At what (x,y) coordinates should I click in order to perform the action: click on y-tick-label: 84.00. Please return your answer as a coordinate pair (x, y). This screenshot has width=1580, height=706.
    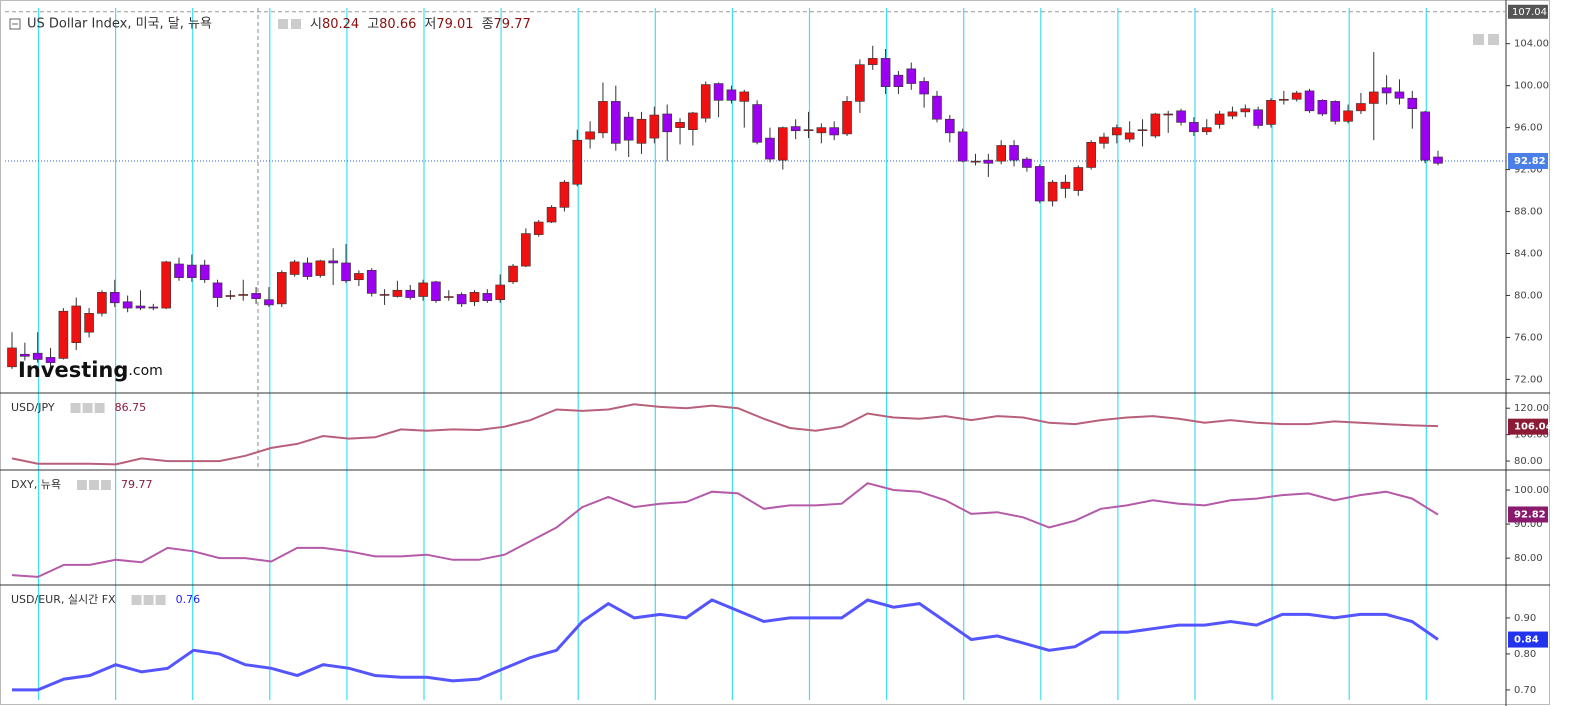
    Looking at the image, I should click on (1528, 254).